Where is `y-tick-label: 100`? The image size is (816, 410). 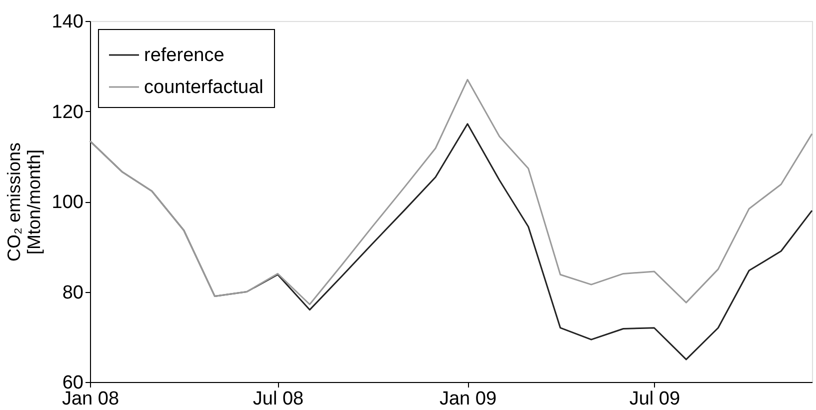 y-tick-label: 100 is located at coordinates (68, 202).